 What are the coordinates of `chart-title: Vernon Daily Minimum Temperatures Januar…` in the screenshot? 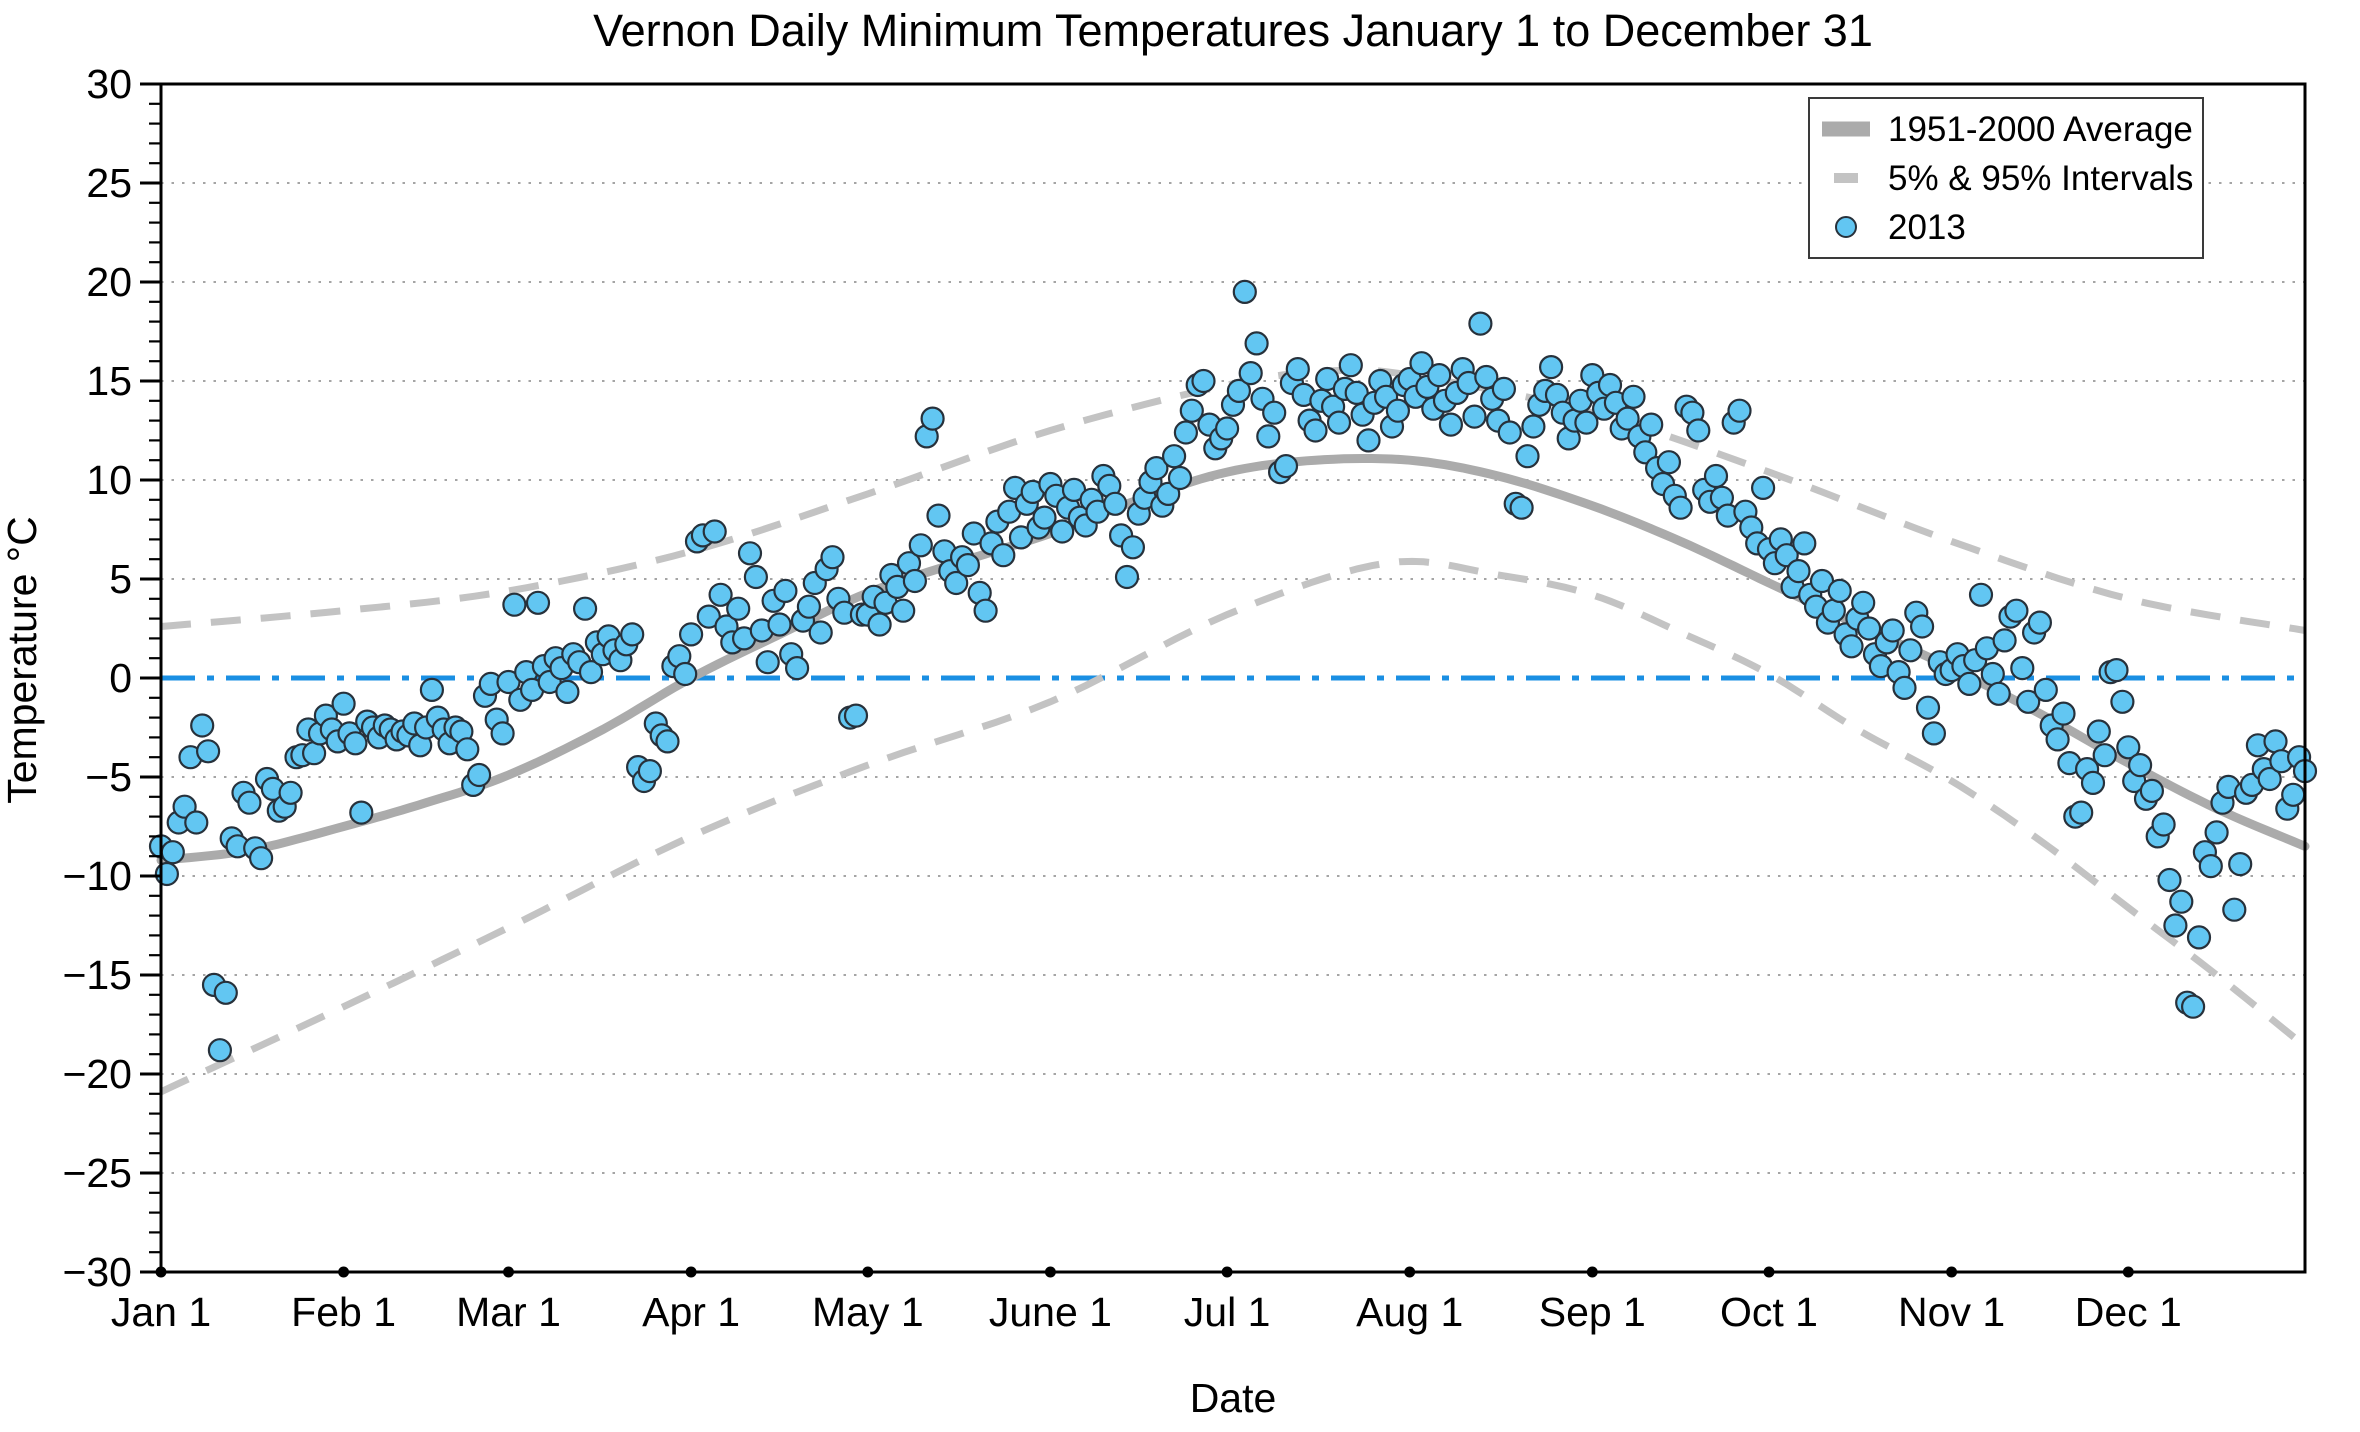 It's located at (1233, 30).